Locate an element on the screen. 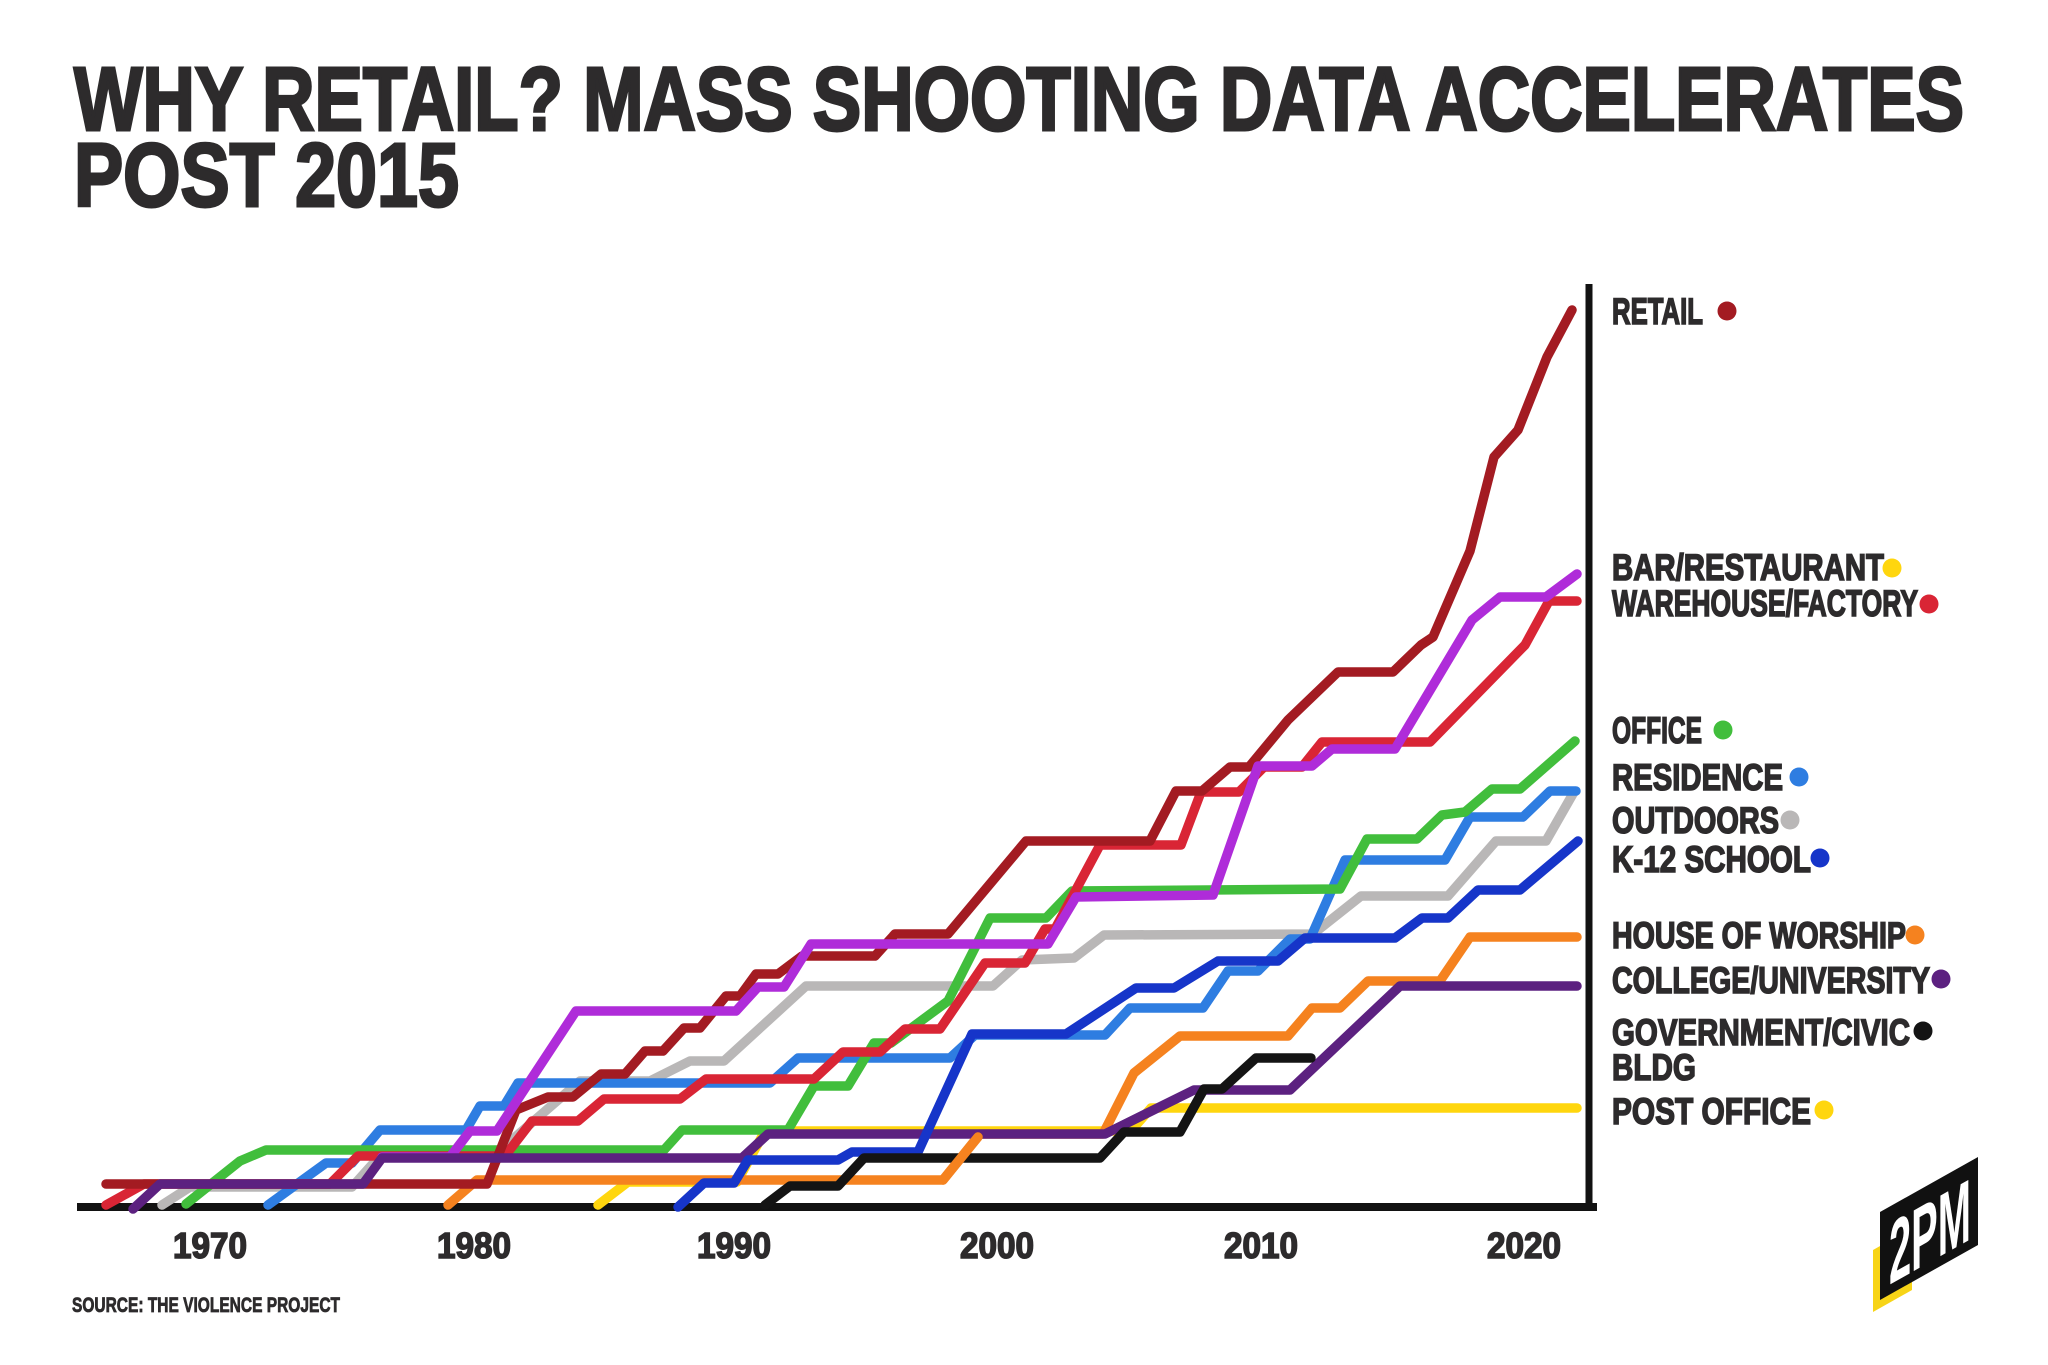 Image resolution: width=2048 pixels, height=1365 pixels. svg-text: SOURCE: THE VIOLENCE PROJECT is located at coordinates (206, 1305).